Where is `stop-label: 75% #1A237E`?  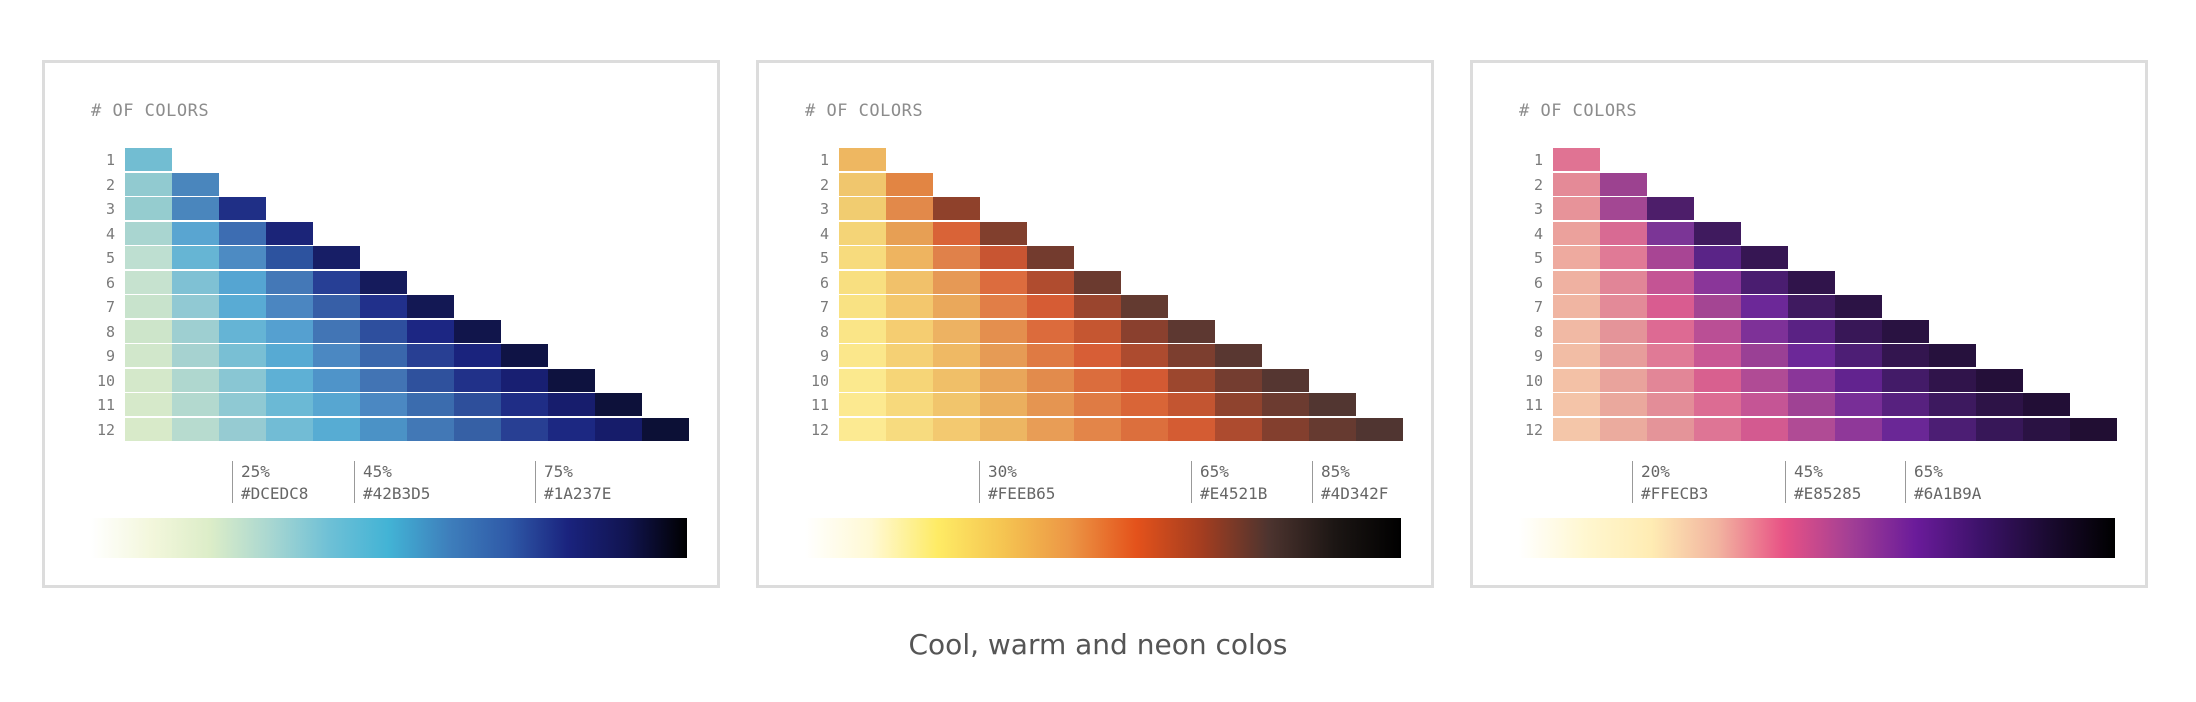 stop-label: 75% #1A237E is located at coordinates (573, 482).